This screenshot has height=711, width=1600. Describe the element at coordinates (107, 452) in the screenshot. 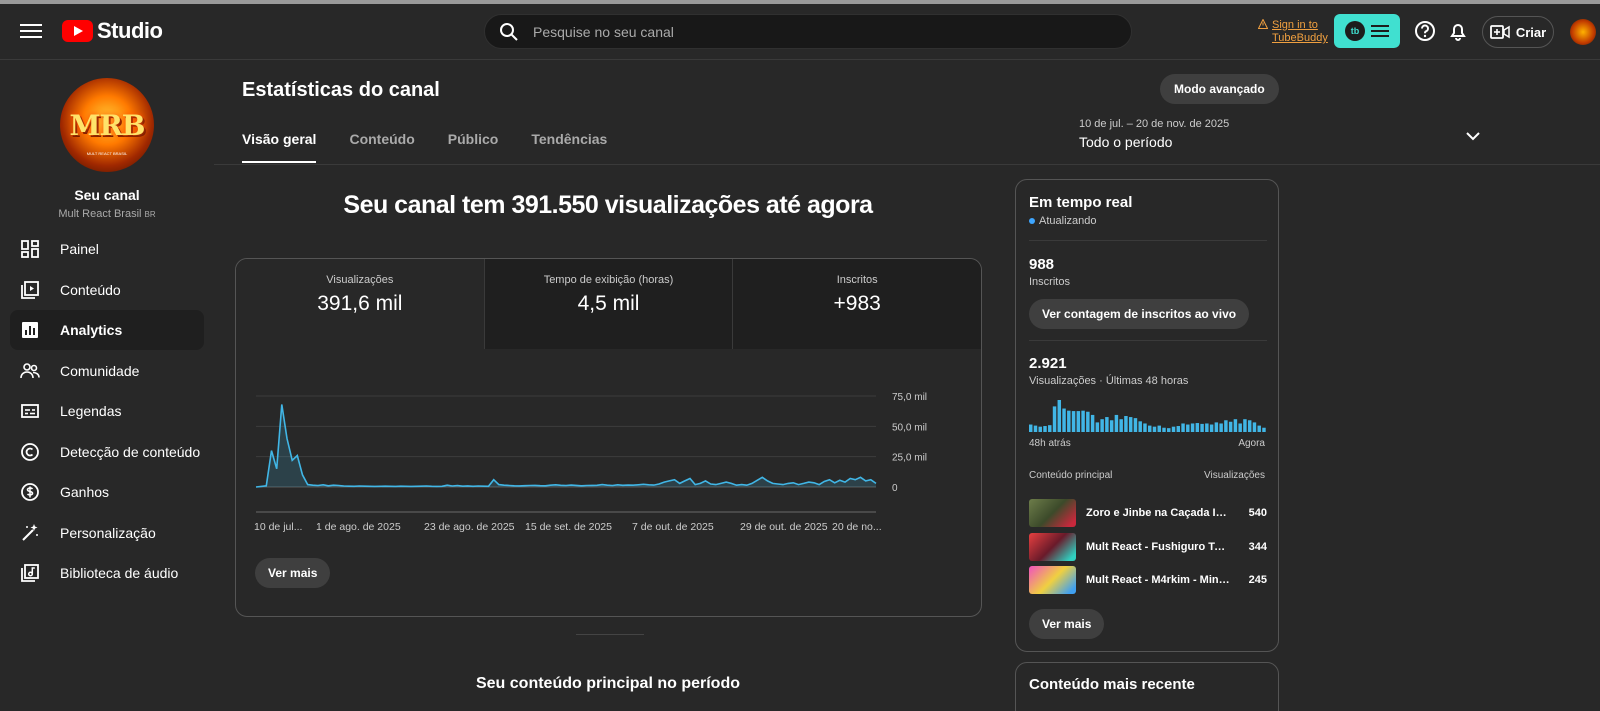

I see `sidebar-item-deteccao: Detecção de conteúdo` at that location.